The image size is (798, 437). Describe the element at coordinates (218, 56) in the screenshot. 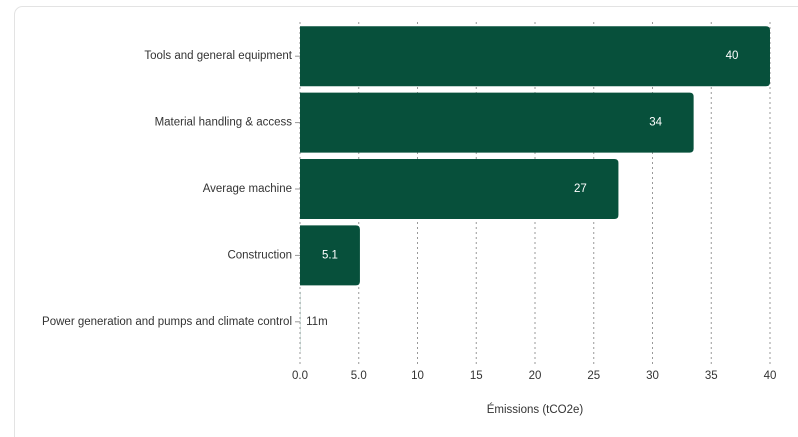

I see `y-tick-label: Tools and general equipment` at that location.